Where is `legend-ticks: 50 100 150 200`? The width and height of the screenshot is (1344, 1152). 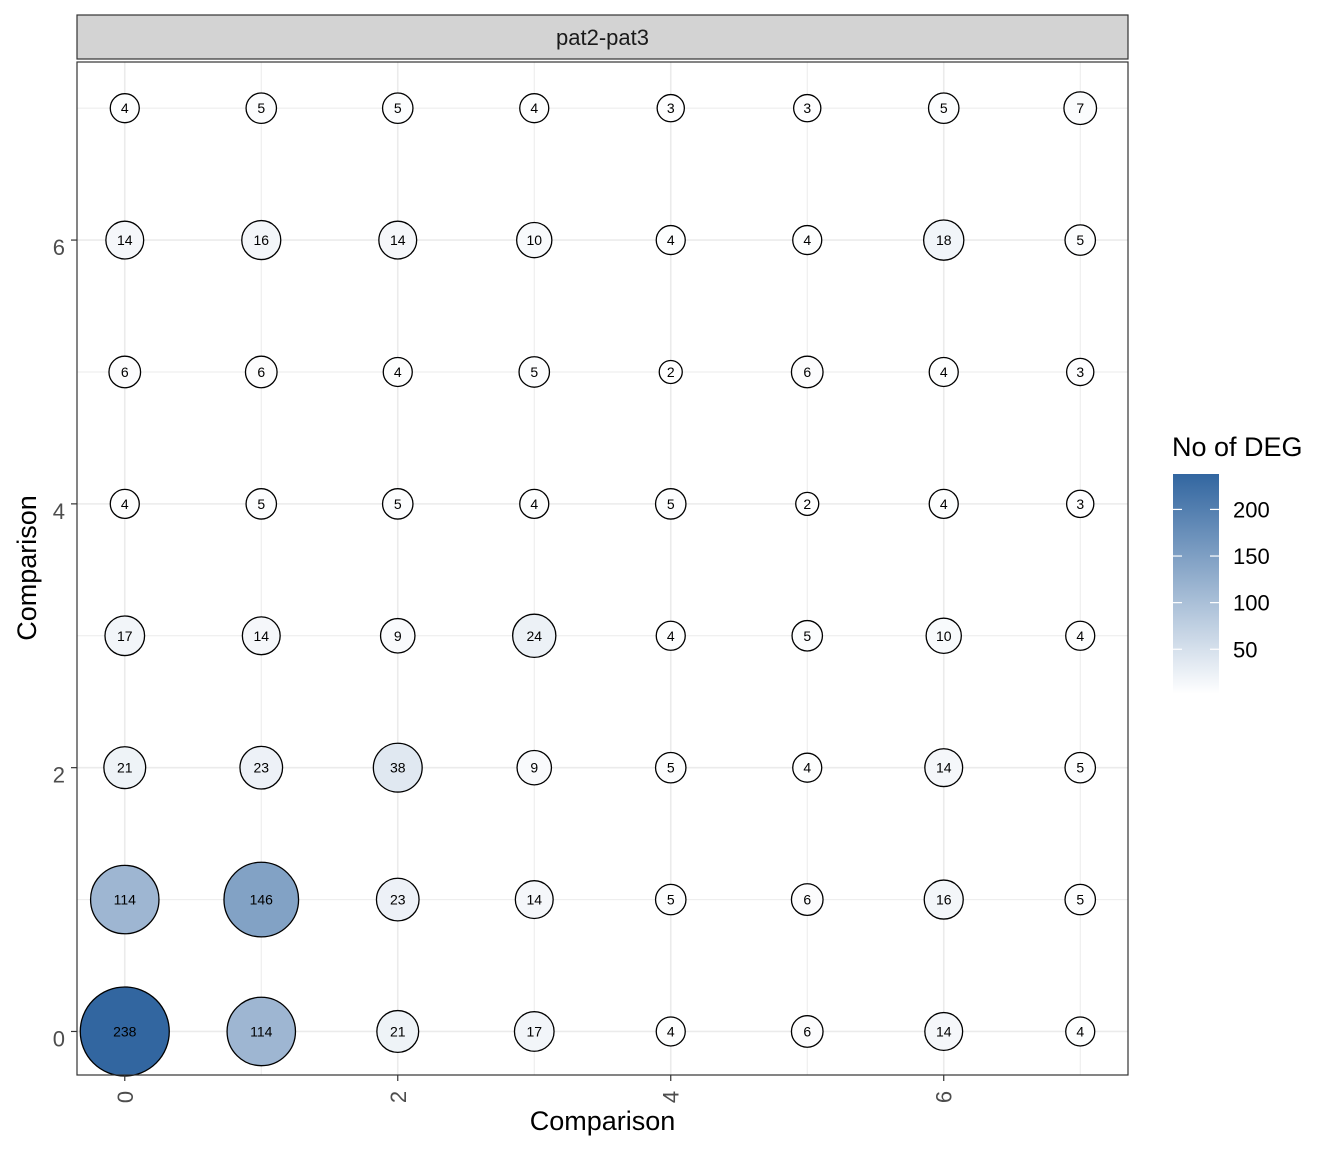
legend-ticks: 50 100 150 200 is located at coordinates (1221, 579).